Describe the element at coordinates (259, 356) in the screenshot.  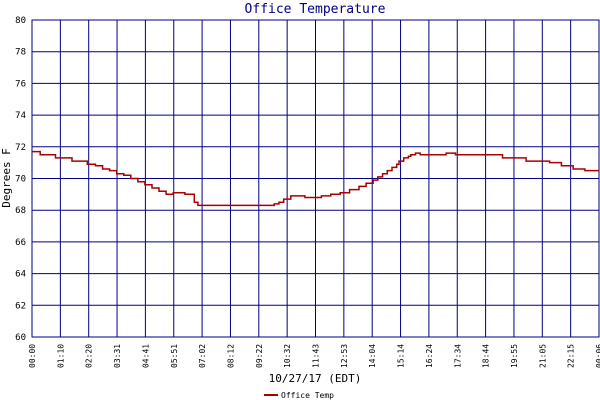
I see `x-tick-label: 09:22` at that location.